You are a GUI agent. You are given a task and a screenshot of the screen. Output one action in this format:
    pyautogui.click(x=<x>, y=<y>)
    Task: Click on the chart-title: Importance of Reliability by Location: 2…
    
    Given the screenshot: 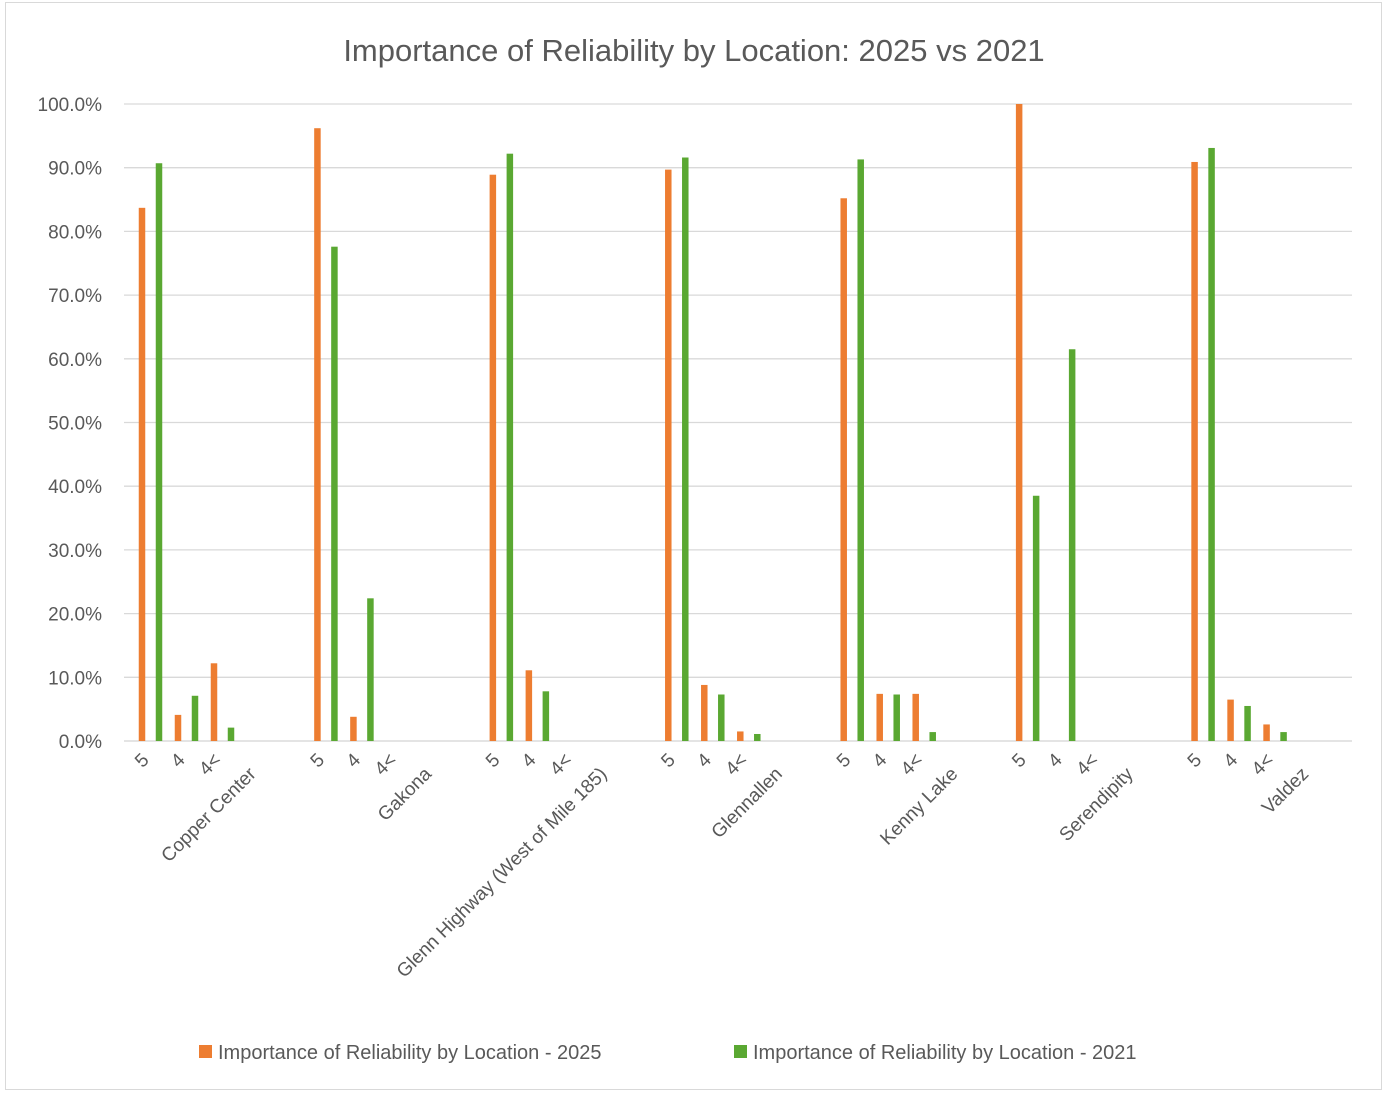 What is the action you would take?
    pyautogui.click(x=693, y=50)
    